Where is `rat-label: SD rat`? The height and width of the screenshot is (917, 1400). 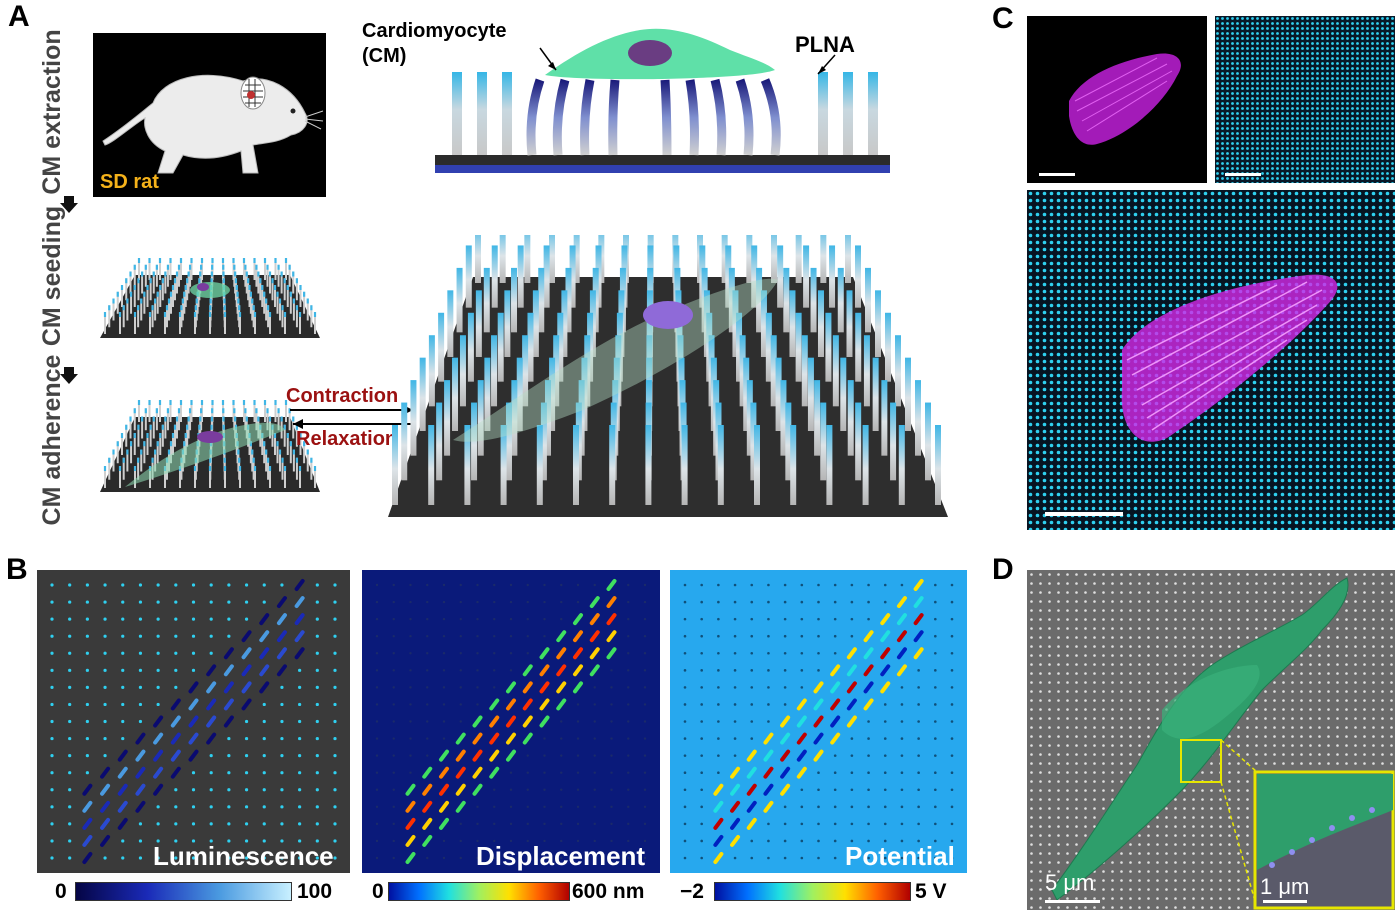 rat-label: SD rat is located at coordinates (129, 182).